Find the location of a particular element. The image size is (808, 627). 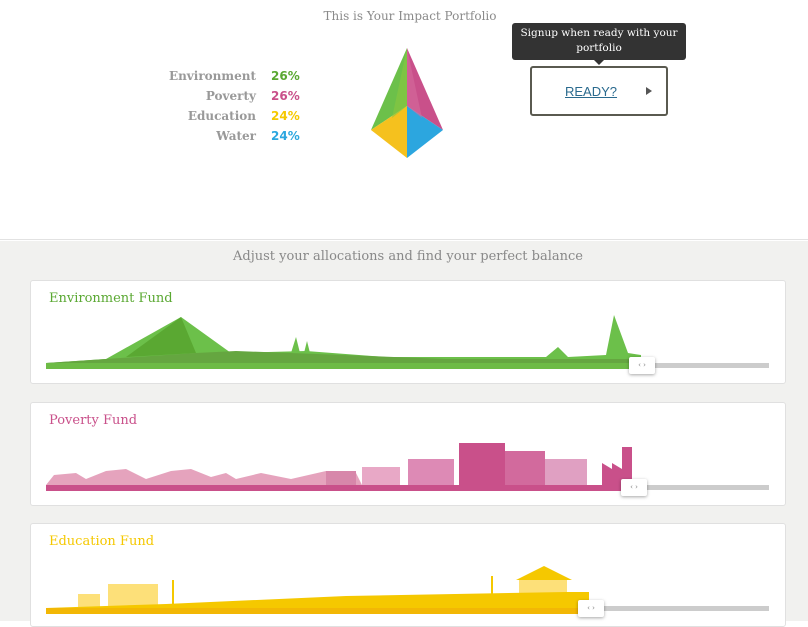

poverty-slider-handle: ‹ › is located at coordinates (634, 487).